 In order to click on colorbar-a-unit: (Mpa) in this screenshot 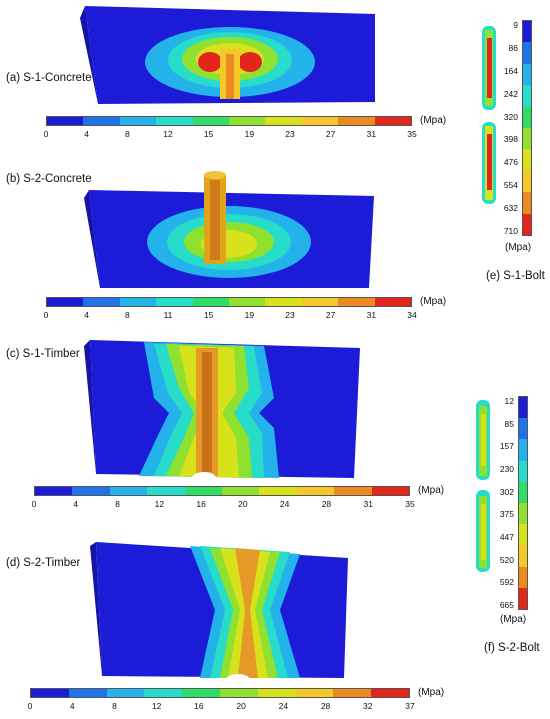, I will do `click(433, 120)`.